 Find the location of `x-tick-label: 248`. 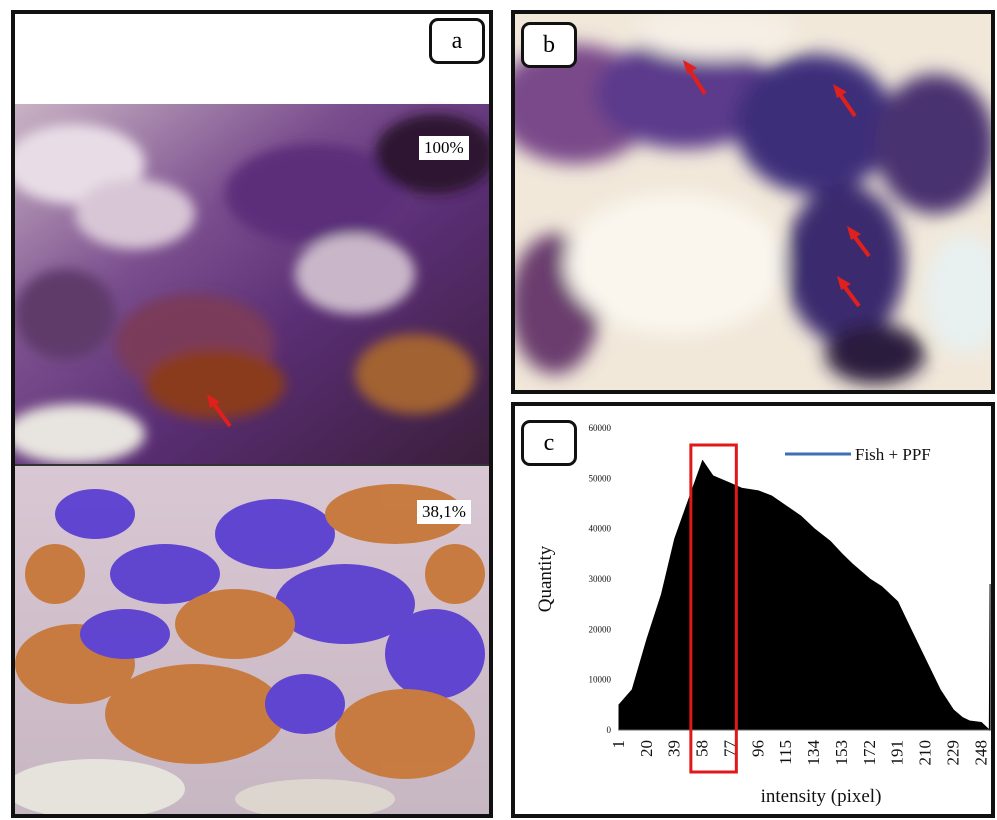

x-tick-label: 248 is located at coordinates (980, 753).